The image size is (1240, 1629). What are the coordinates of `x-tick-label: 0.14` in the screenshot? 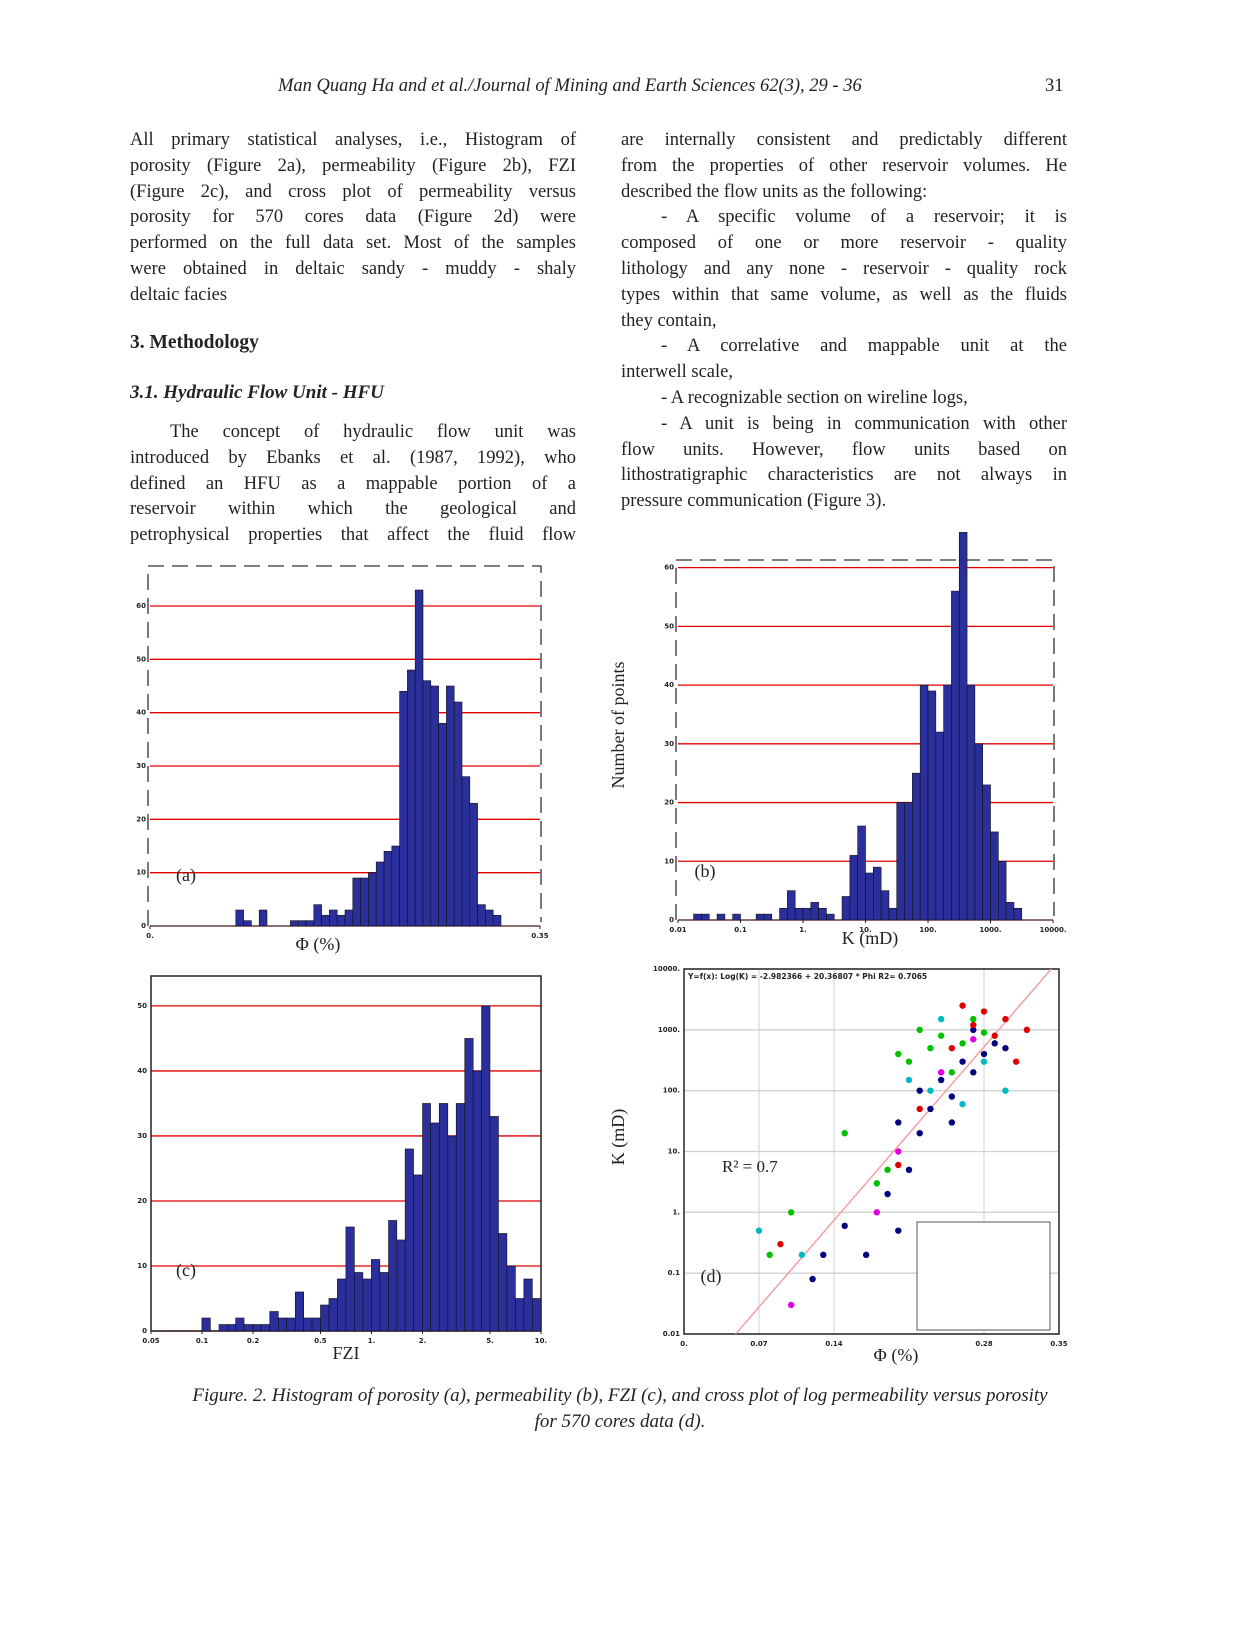 It's located at (833, 1344).